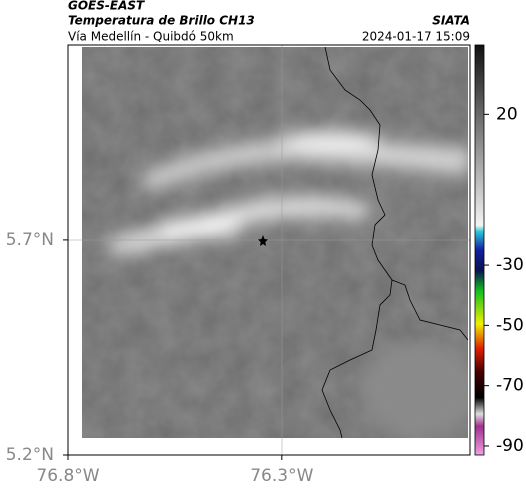 Image resolution: width=526 pixels, height=495 pixels. I want to click on y-tick-label: 5.7°N, so click(30, 240).